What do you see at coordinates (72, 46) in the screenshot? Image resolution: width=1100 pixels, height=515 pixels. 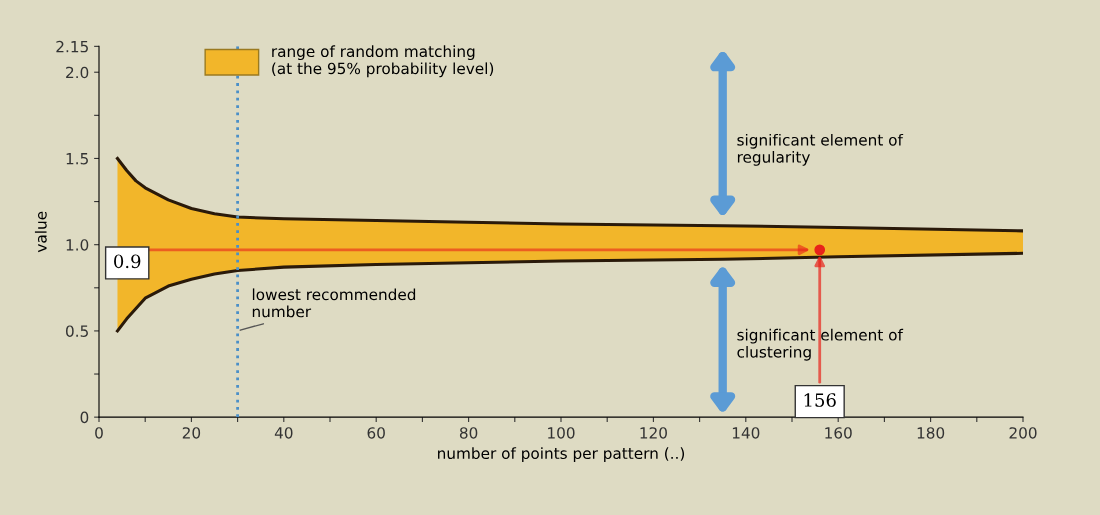 I see `y-tick-label: 2.15` at bounding box center [72, 46].